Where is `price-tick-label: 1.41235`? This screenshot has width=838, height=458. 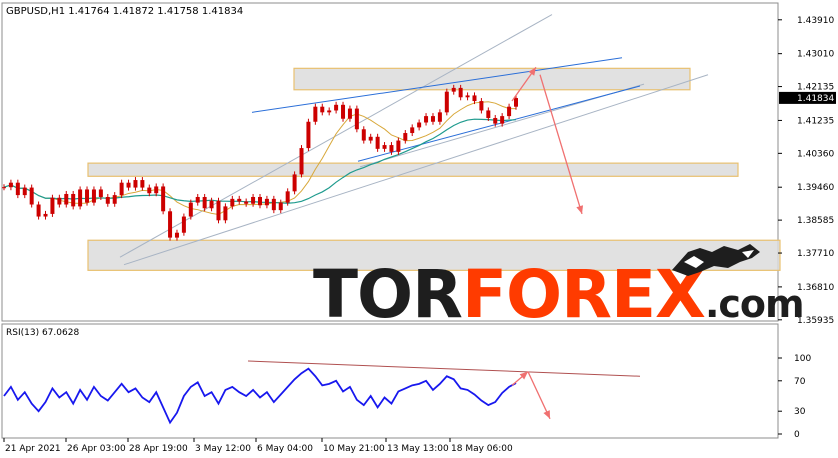 price-tick-label: 1.41235 is located at coordinates (815, 121).